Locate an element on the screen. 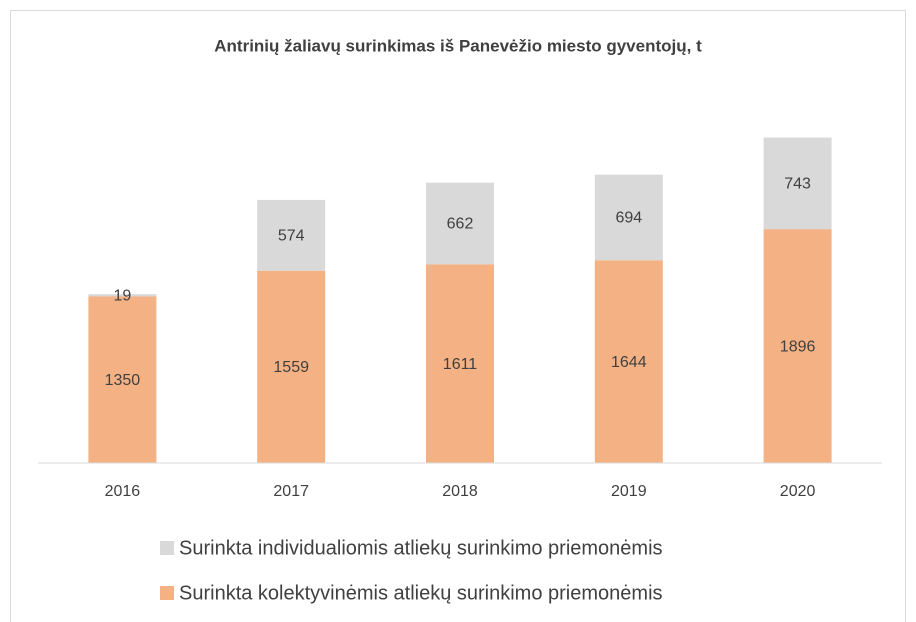 This screenshot has width=916, height=622. x-tick-label: 2019 is located at coordinates (629, 491).